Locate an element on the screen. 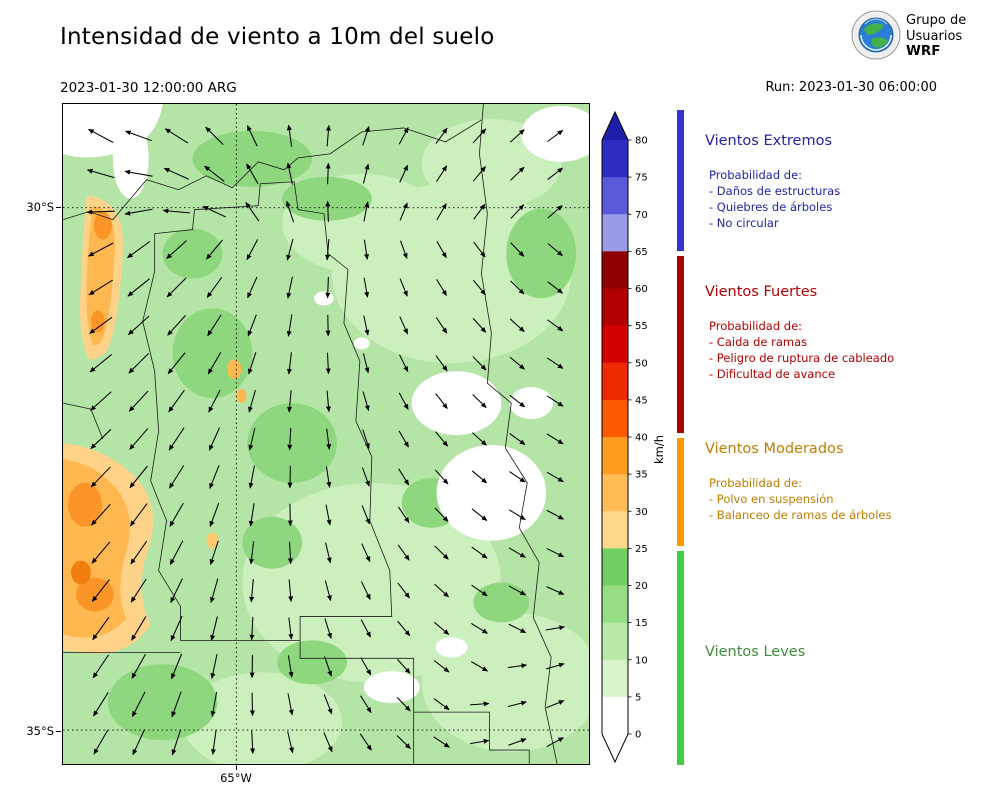 The width and height of the screenshot is (1000, 800). legend-item: - Quiebres de árboles is located at coordinates (771, 207).